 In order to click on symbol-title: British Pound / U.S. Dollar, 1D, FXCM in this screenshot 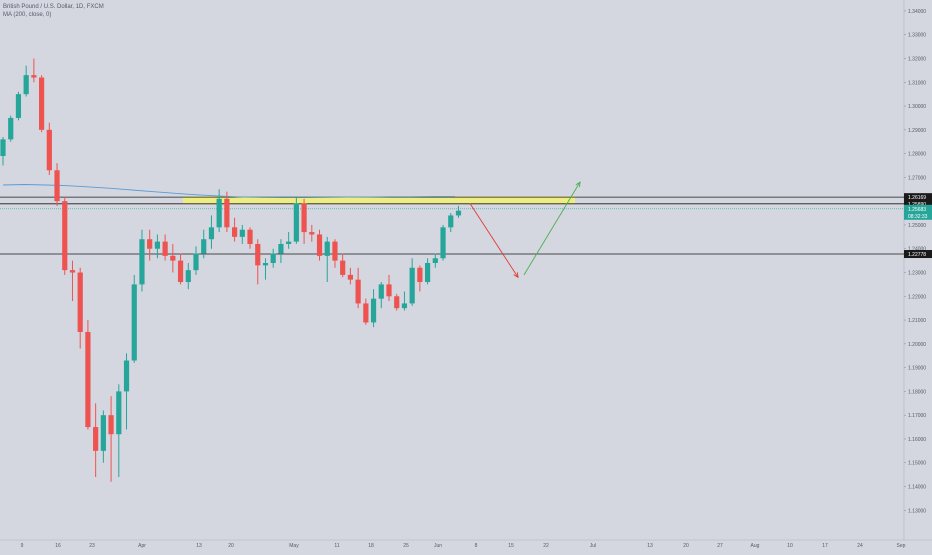, I will do `click(53, 7)`.